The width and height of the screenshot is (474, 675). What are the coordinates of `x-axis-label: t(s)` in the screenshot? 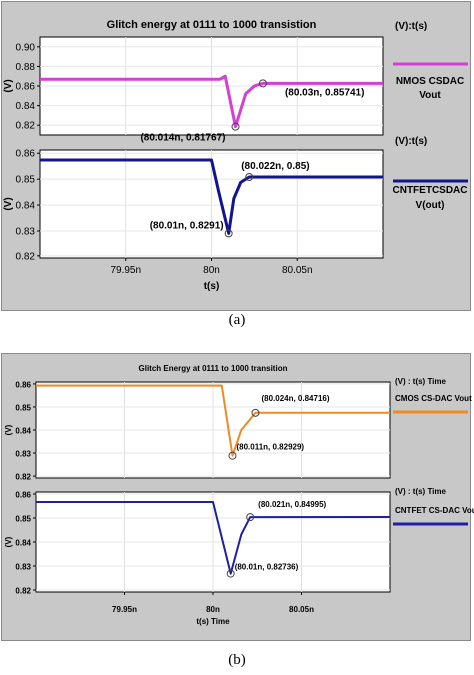 It's located at (212, 286).